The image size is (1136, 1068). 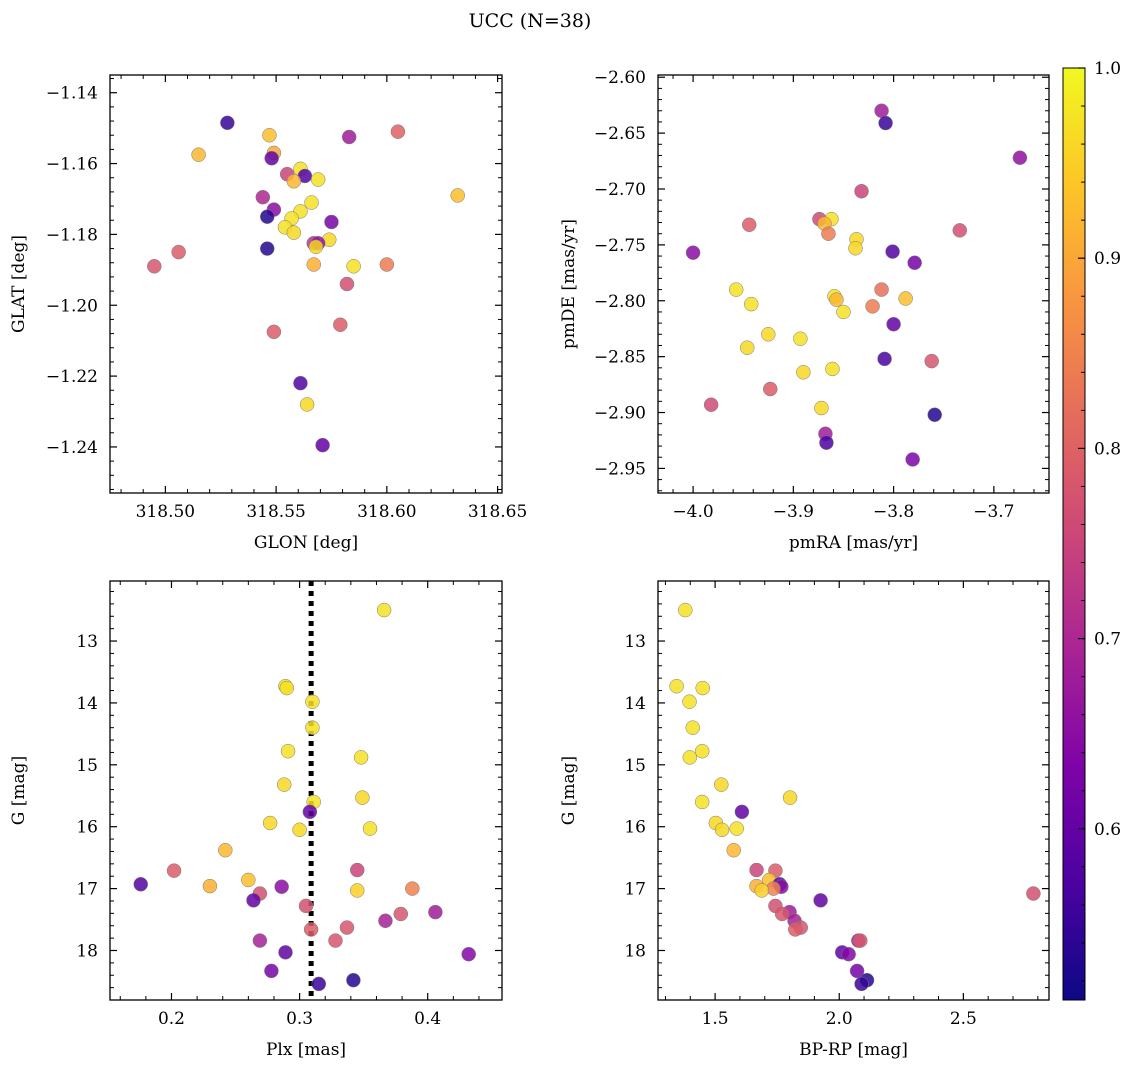 What do you see at coordinates (853, 1050) in the screenshot?
I see `x-axis-label: BP-RP [mag]` at bounding box center [853, 1050].